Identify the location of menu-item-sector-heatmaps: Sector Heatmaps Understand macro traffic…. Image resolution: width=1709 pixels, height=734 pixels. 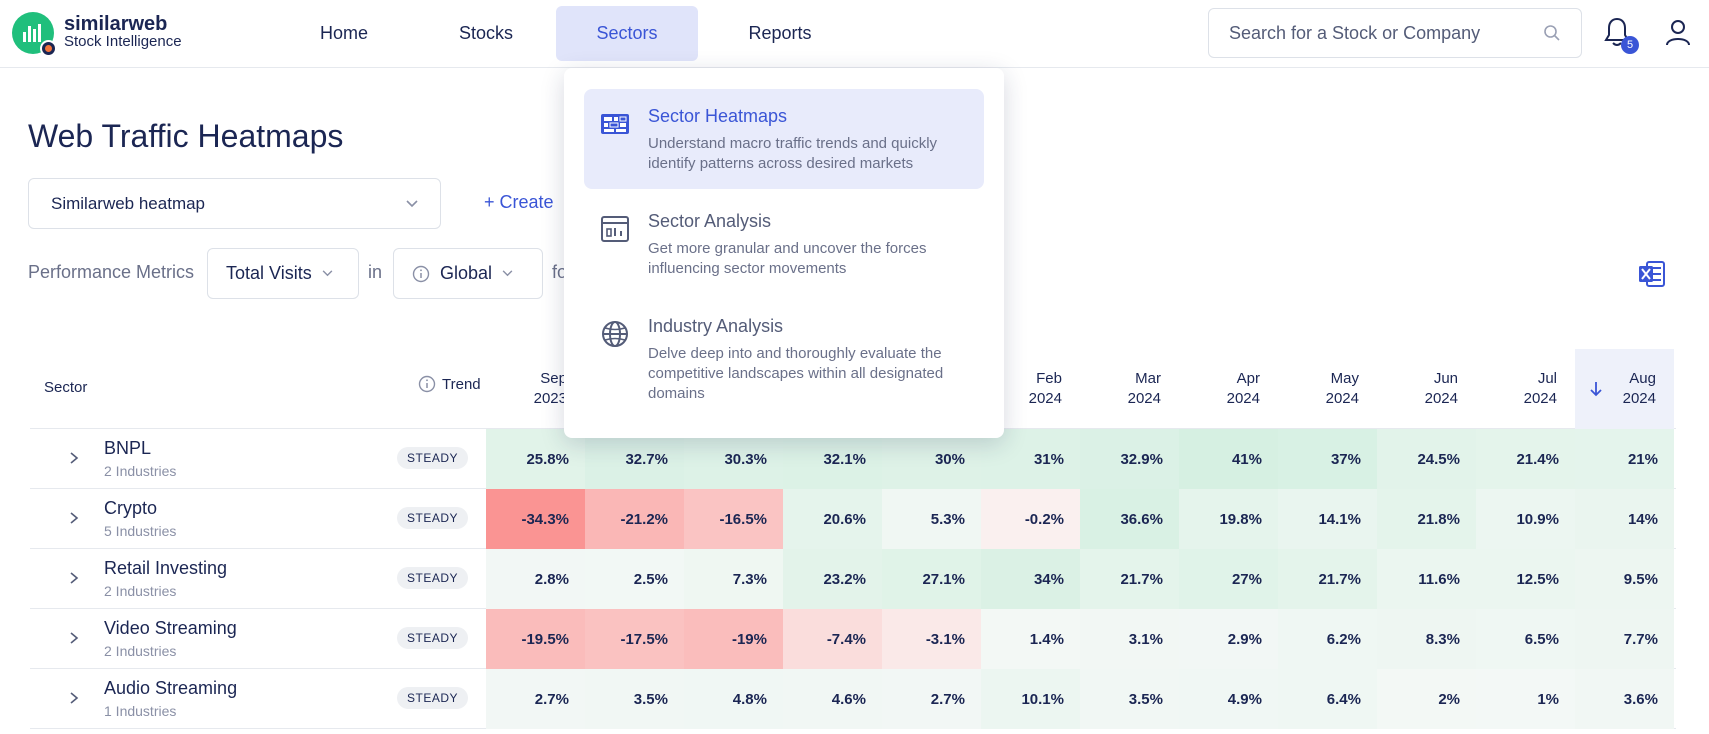
(784, 139).